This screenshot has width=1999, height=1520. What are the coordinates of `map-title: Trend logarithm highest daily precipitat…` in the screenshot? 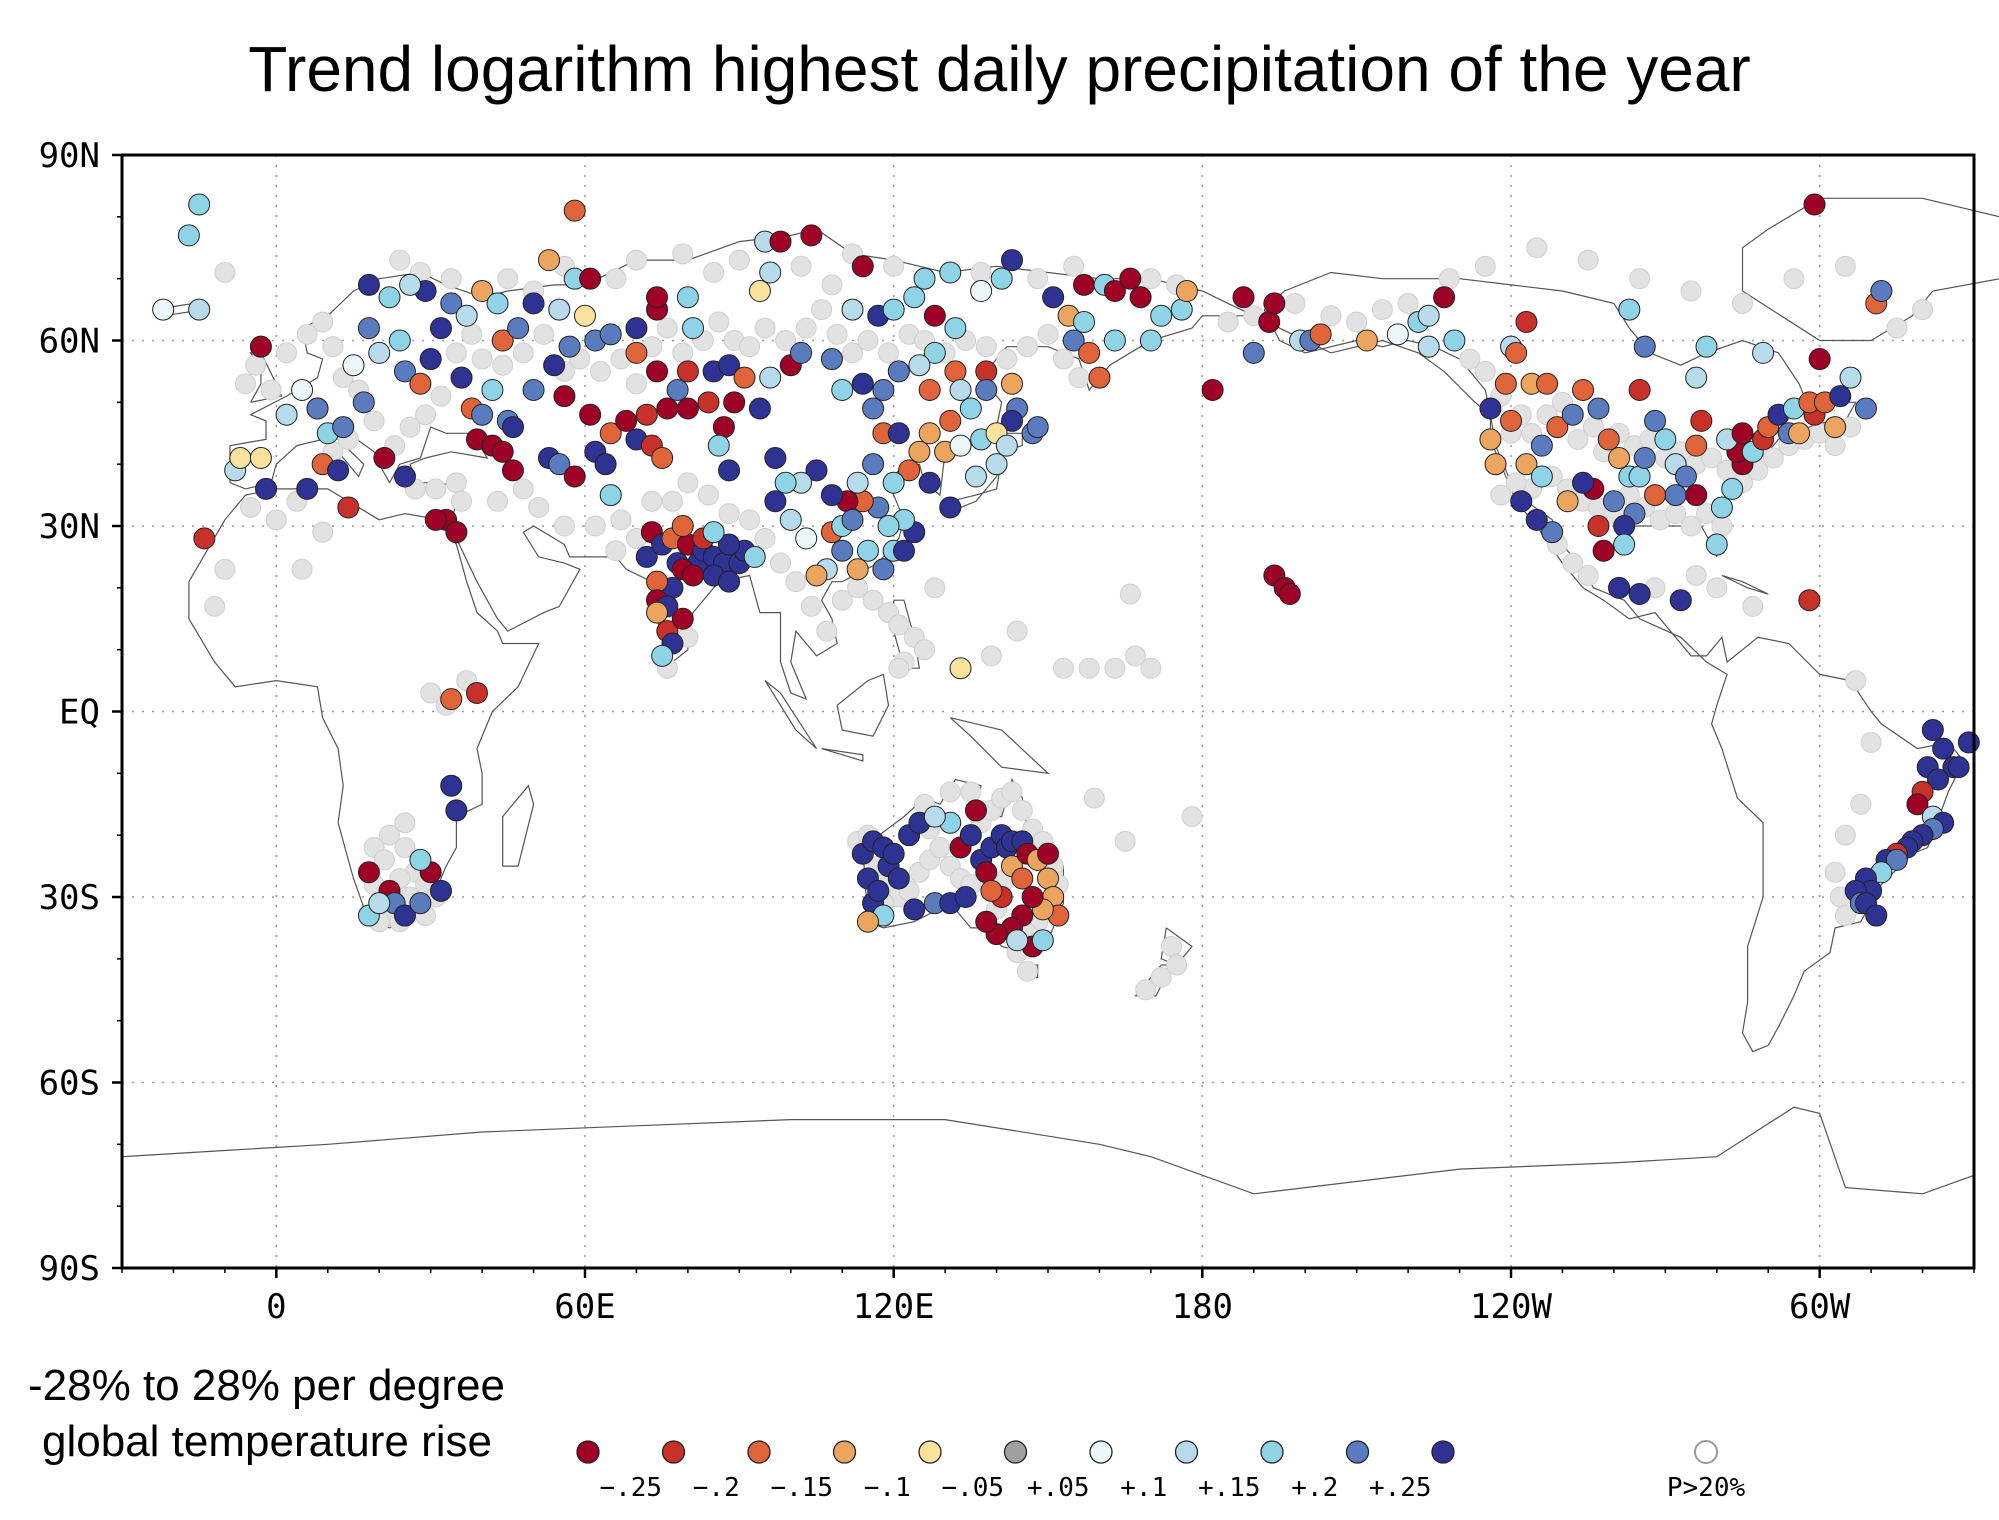 It's located at (999, 69).